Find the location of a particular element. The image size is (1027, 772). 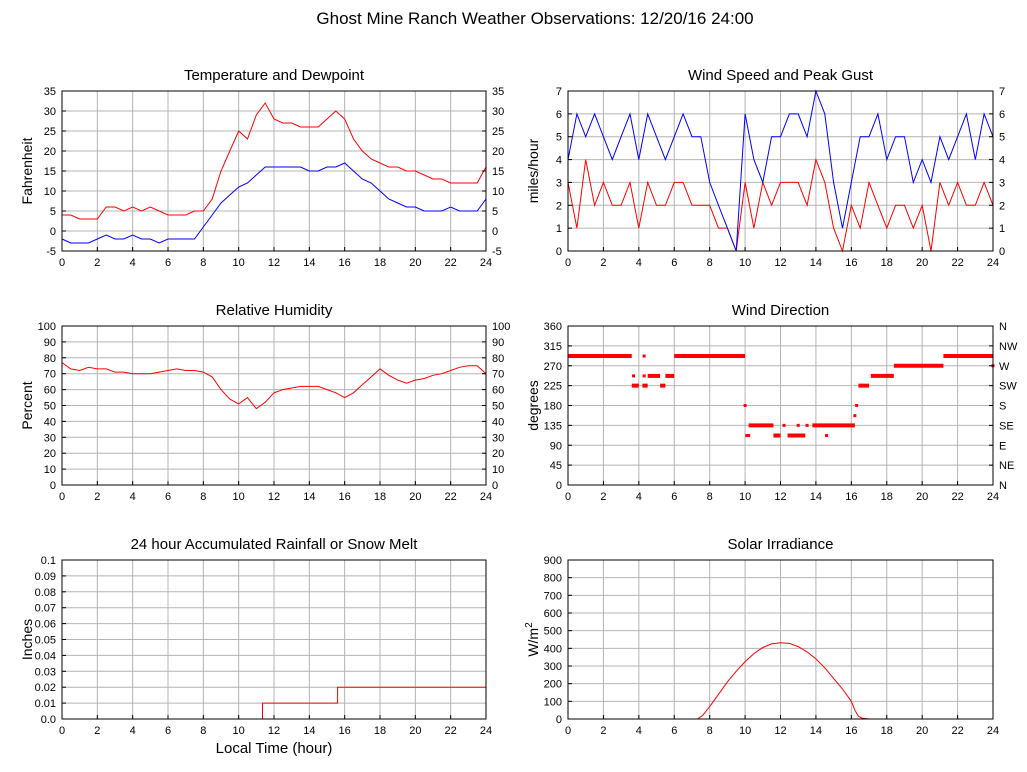

right-y-tick-label: NW is located at coordinates (1008, 347).